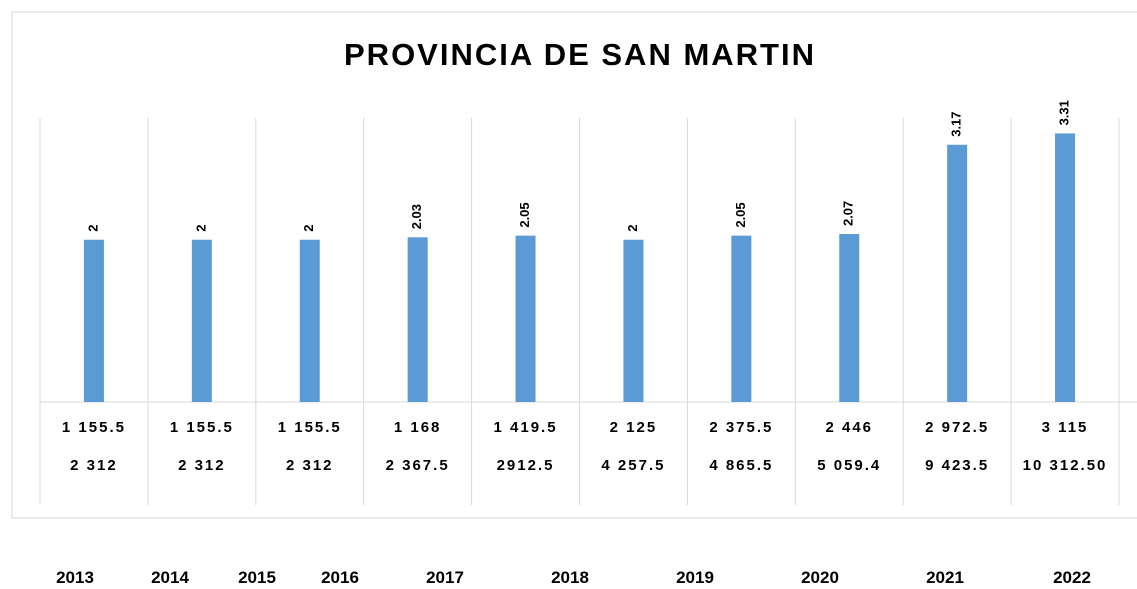  Describe the element at coordinates (741, 465) in the screenshot. I see `table-cell: 4 865.5` at that location.